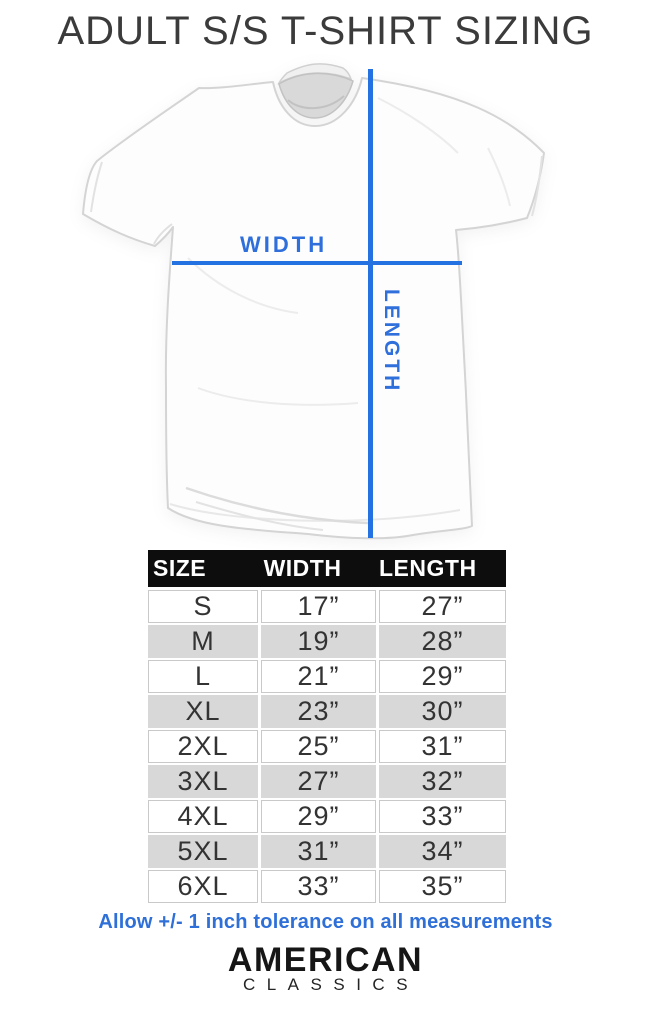 The width and height of the screenshot is (651, 1024). I want to click on cell-width: 17”, so click(318, 606).